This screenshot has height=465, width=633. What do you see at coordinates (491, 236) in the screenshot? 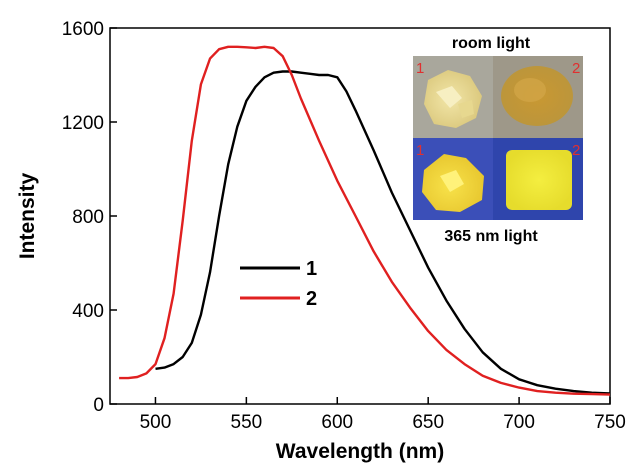
I see `inset-caption-365nm-light: 365 nm light` at bounding box center [491, 236].